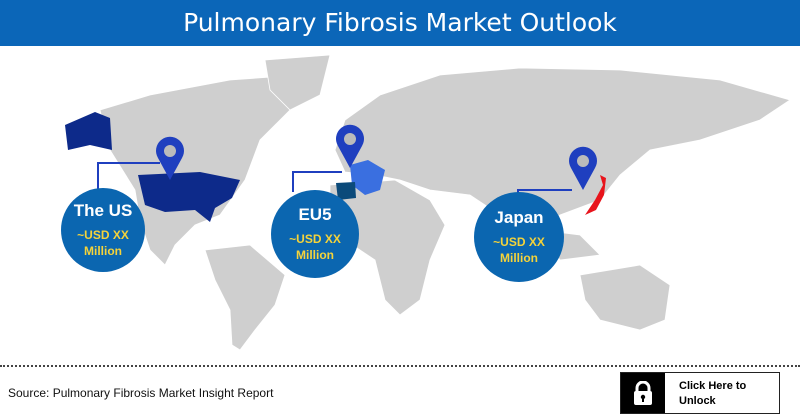 The width and height of the screenshot is (800, 420). Describe the element at coordinates (400, 23) in the screenshot. I see `page-title: Pulmonary Fibrosis Market Outlook` at that location.